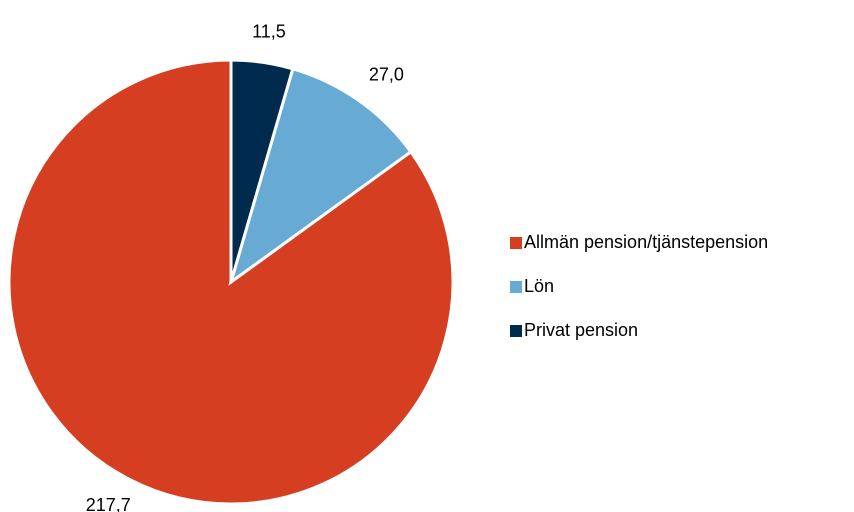 This screenshot has height=512, width=854. Describe the element at coordinates (386, 75) in the screenshot. I see `data-label: 27,0` at that location.